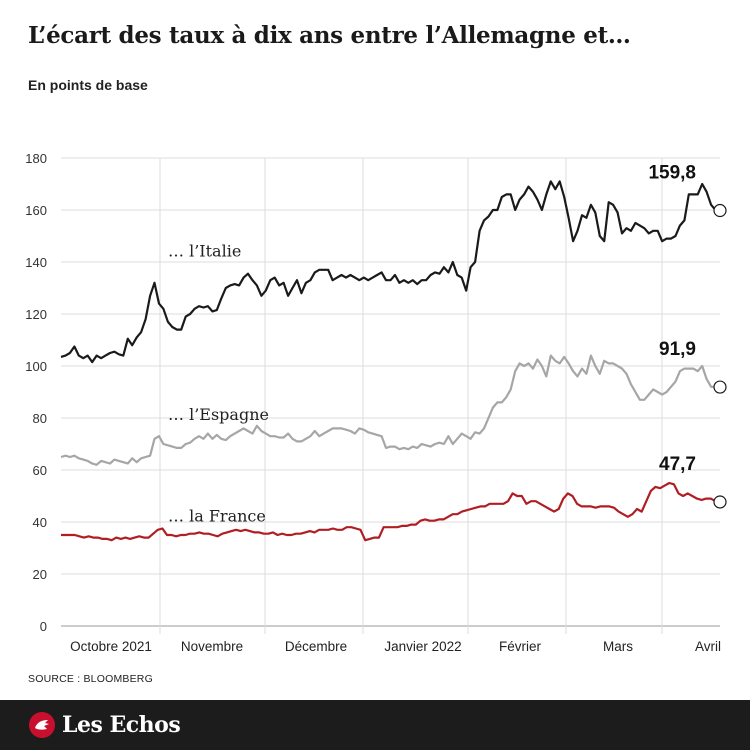  I want to click on x-tick-label: Février, so click(520, 646).